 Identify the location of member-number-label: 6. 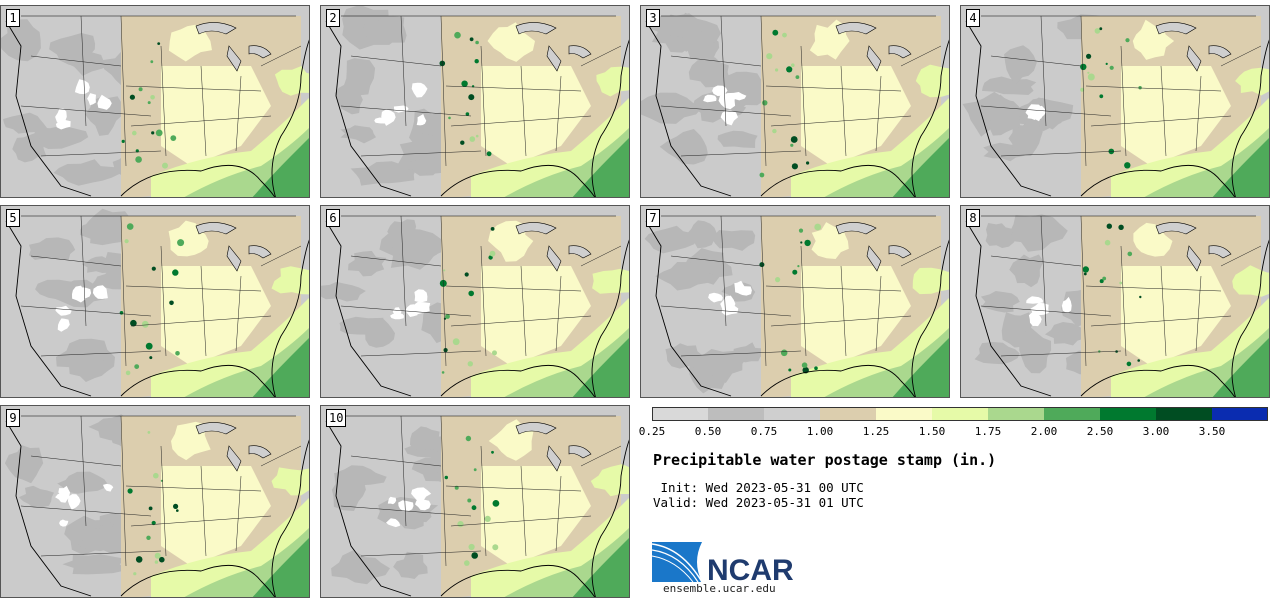
(333, 218).